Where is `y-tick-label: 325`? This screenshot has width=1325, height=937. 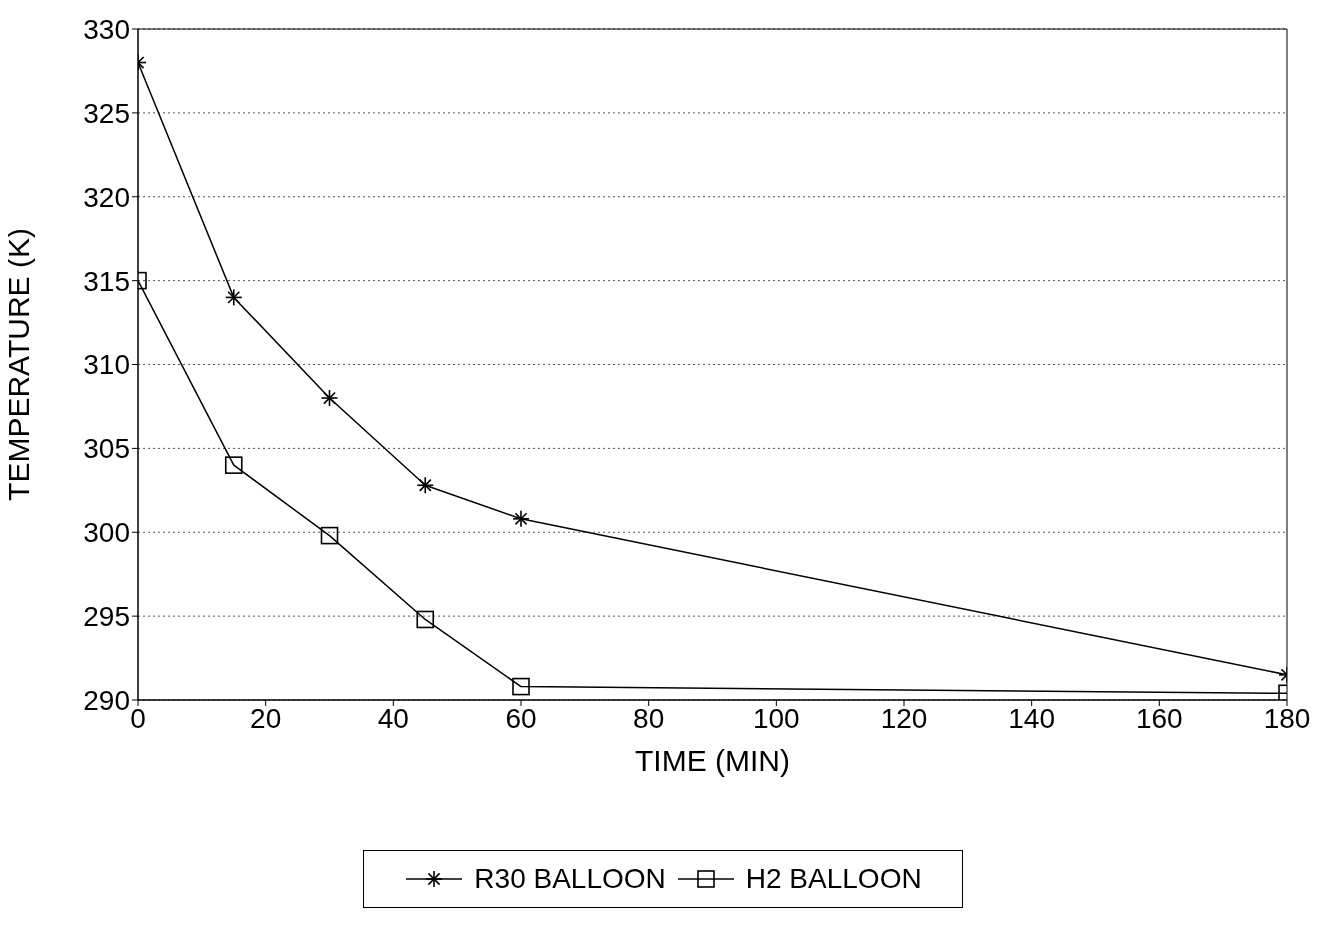
y-tick-label: 325 is located at coordinates (106, 113).